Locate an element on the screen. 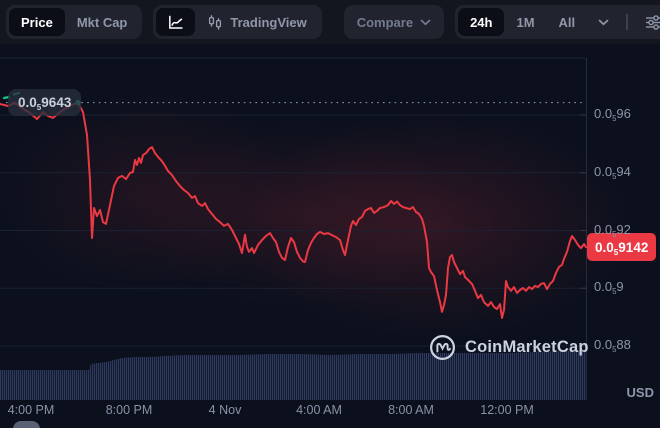 This screenshot has height=428, width=660. current-price-value: 0.059142 is located at coordinates (622, 248).